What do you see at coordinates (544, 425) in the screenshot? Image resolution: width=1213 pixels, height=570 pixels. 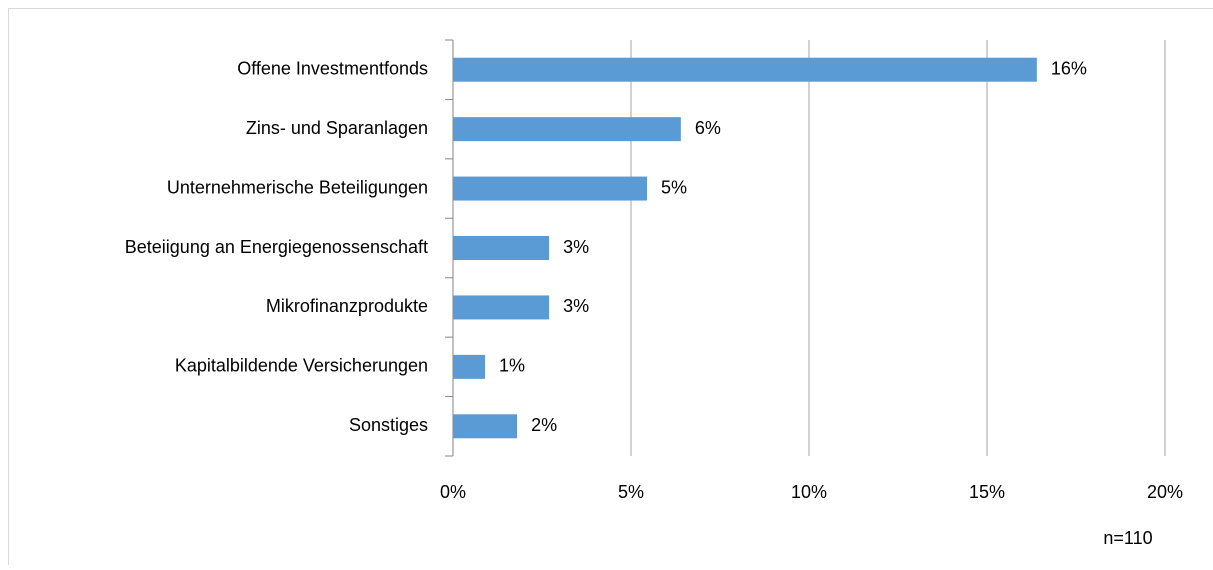 I see `data-label: 2%` at bounding box center [544, 425].